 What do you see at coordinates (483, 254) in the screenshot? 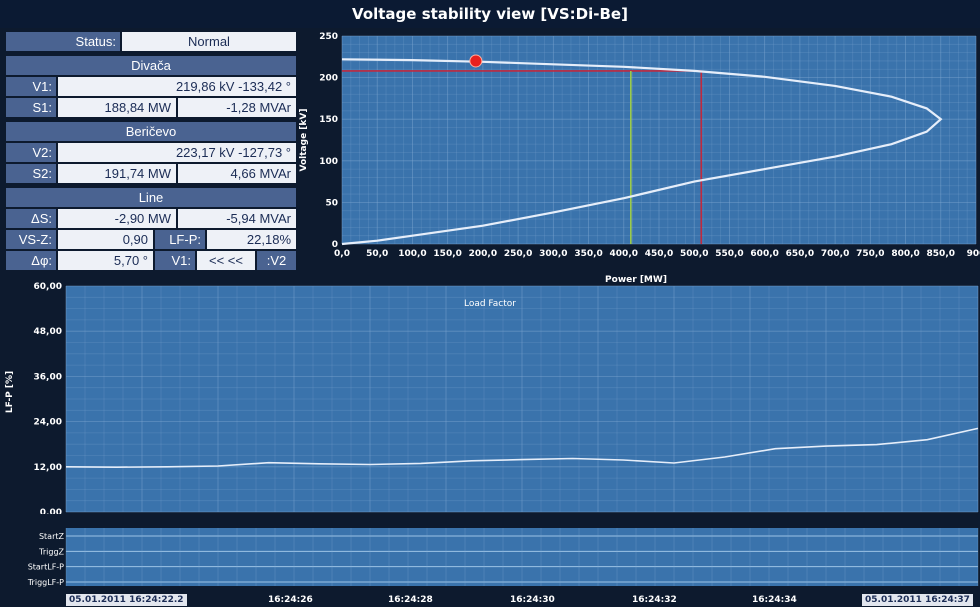
I see `pv-x-tick: 200,0` at bounding box center [483, 254].